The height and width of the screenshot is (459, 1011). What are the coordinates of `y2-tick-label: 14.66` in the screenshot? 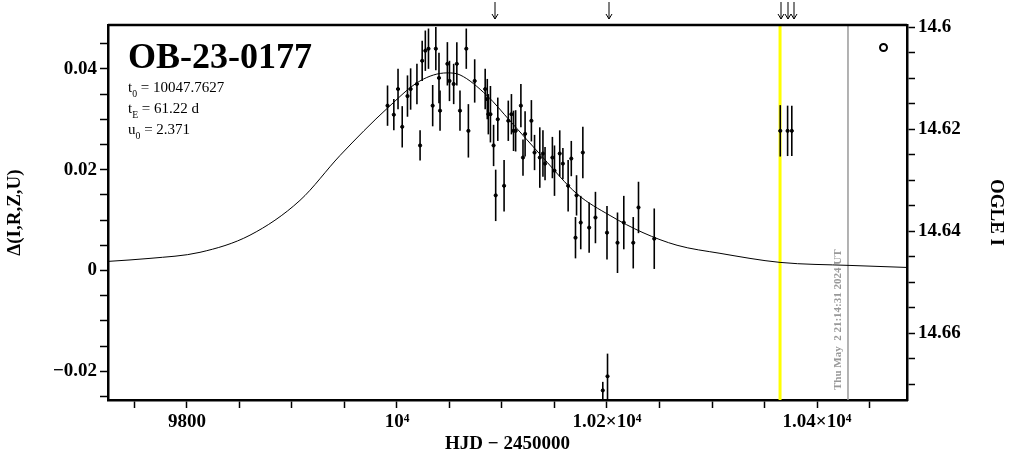 It's located at (939, 332).